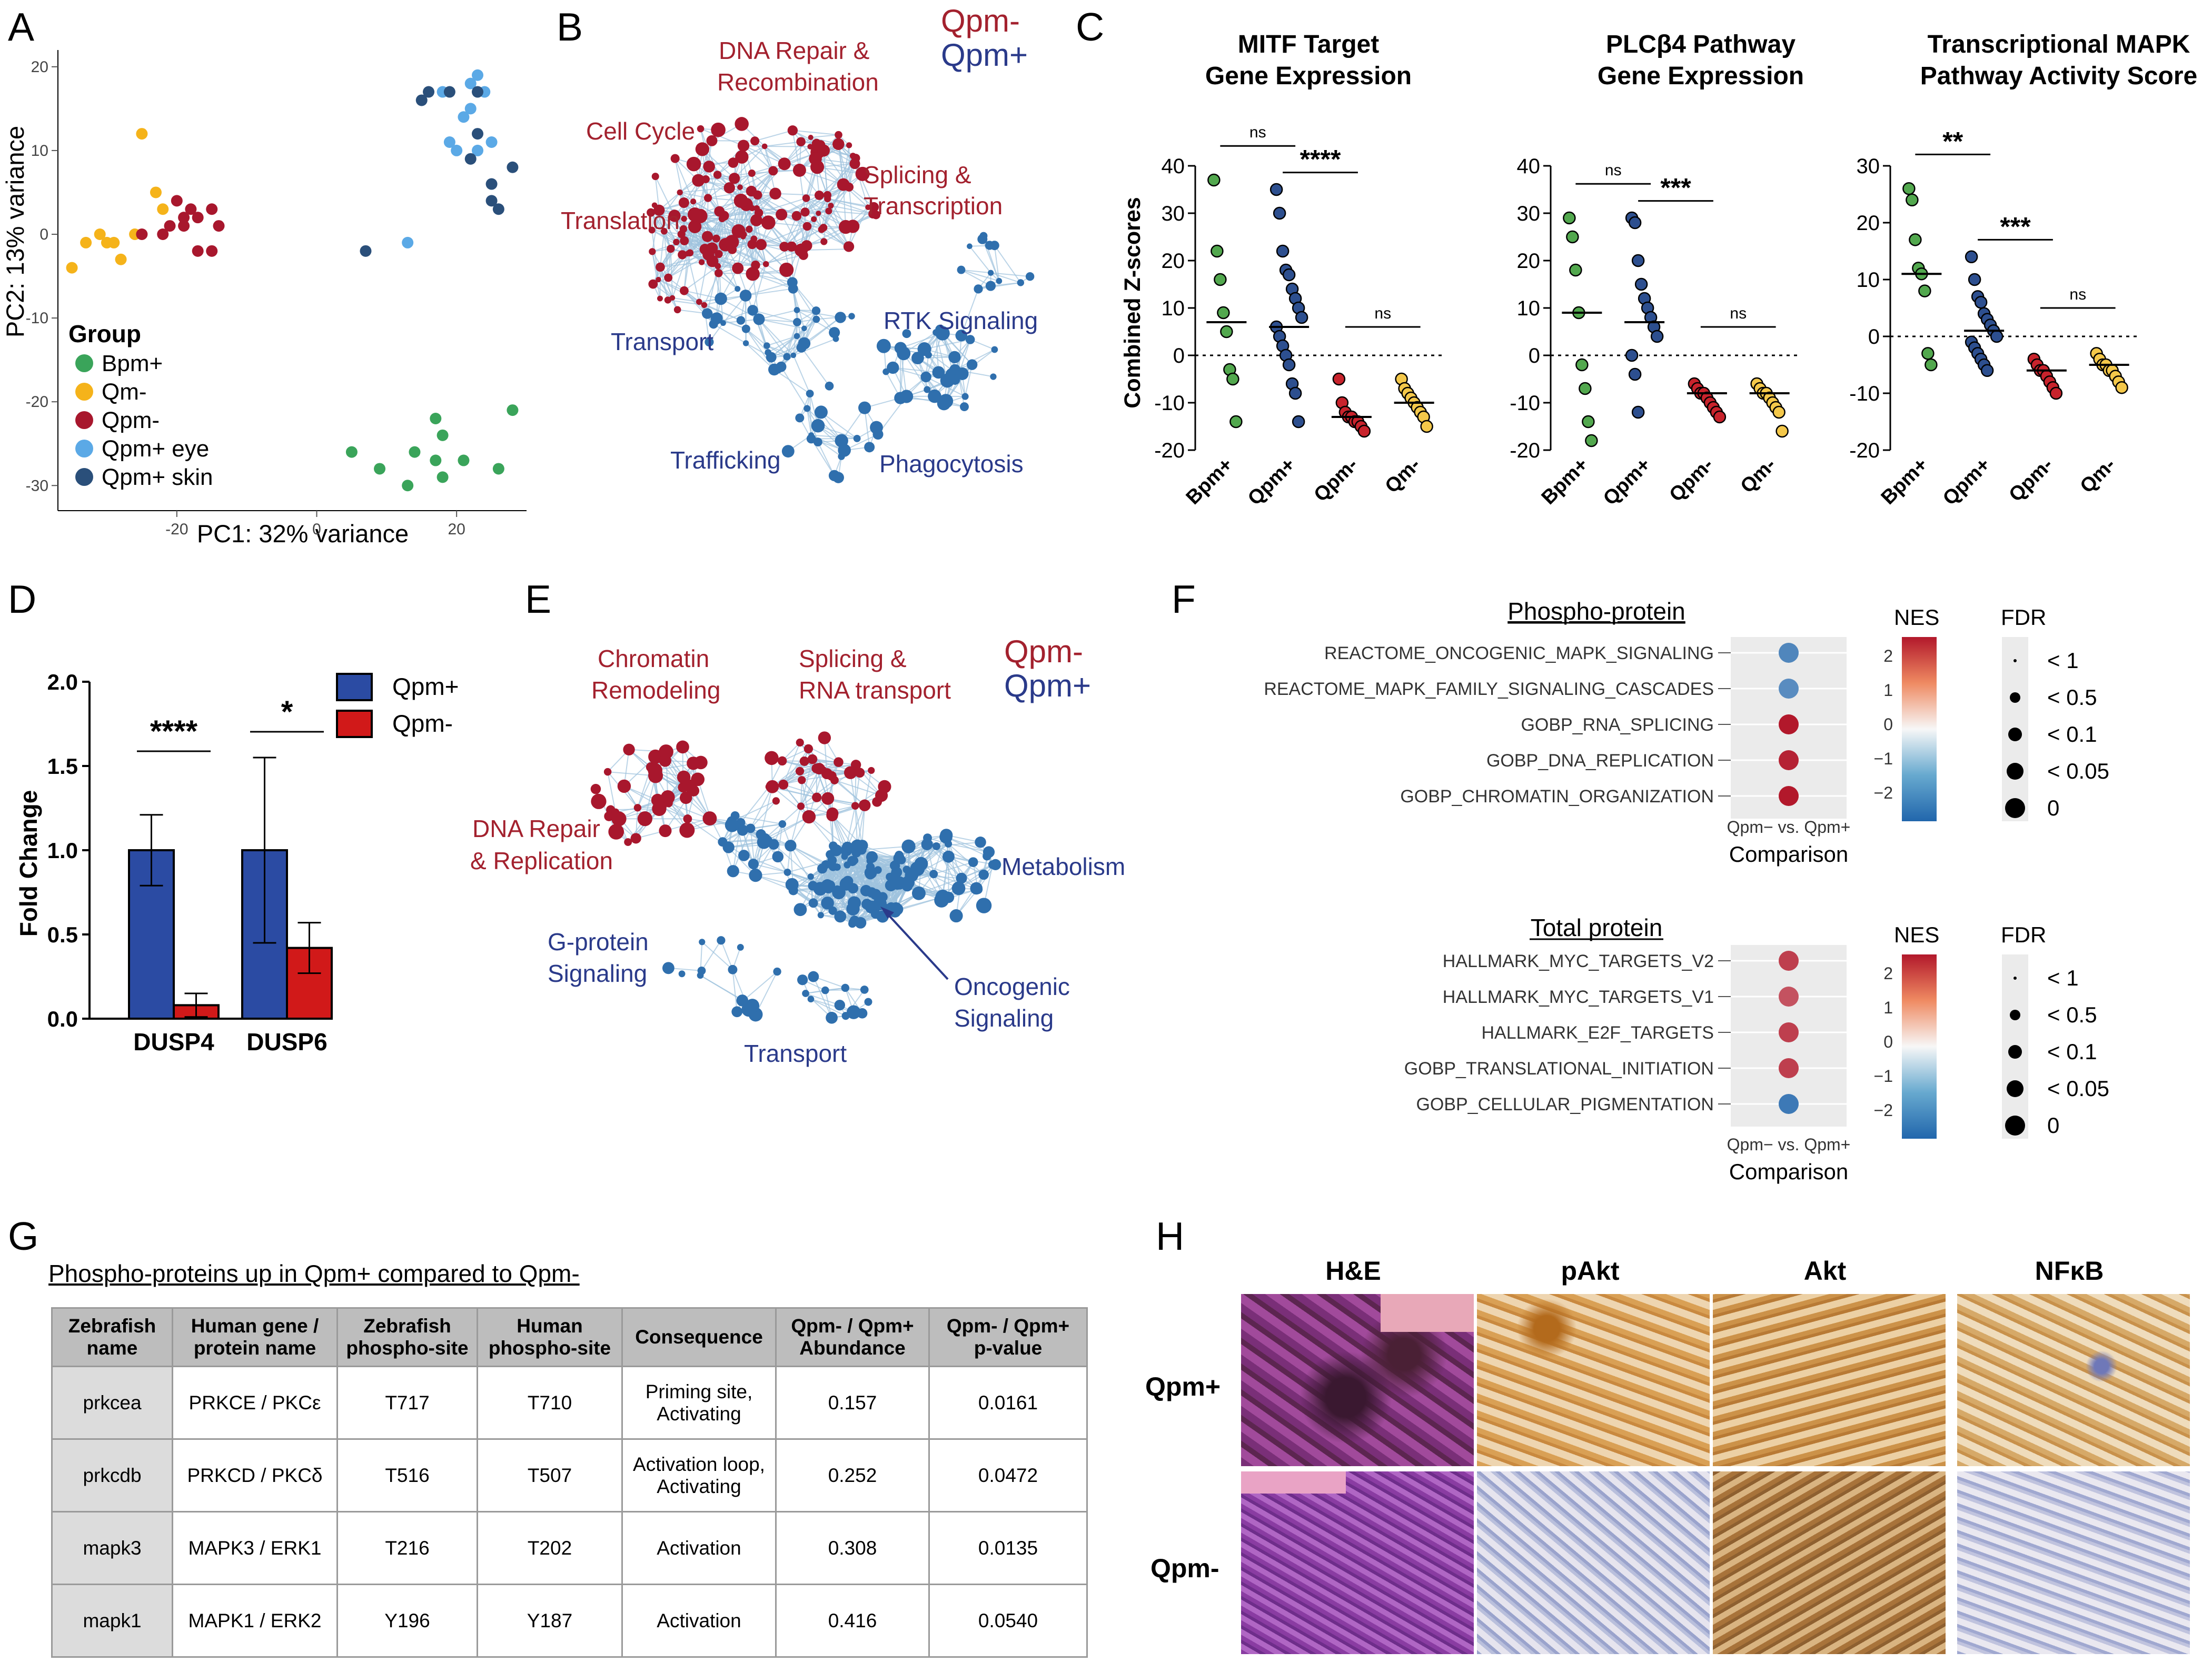  Describe the element at coordinates (28, 863) in the screenshot. I see `fold-change-ylabel: Fold Change` at that location.